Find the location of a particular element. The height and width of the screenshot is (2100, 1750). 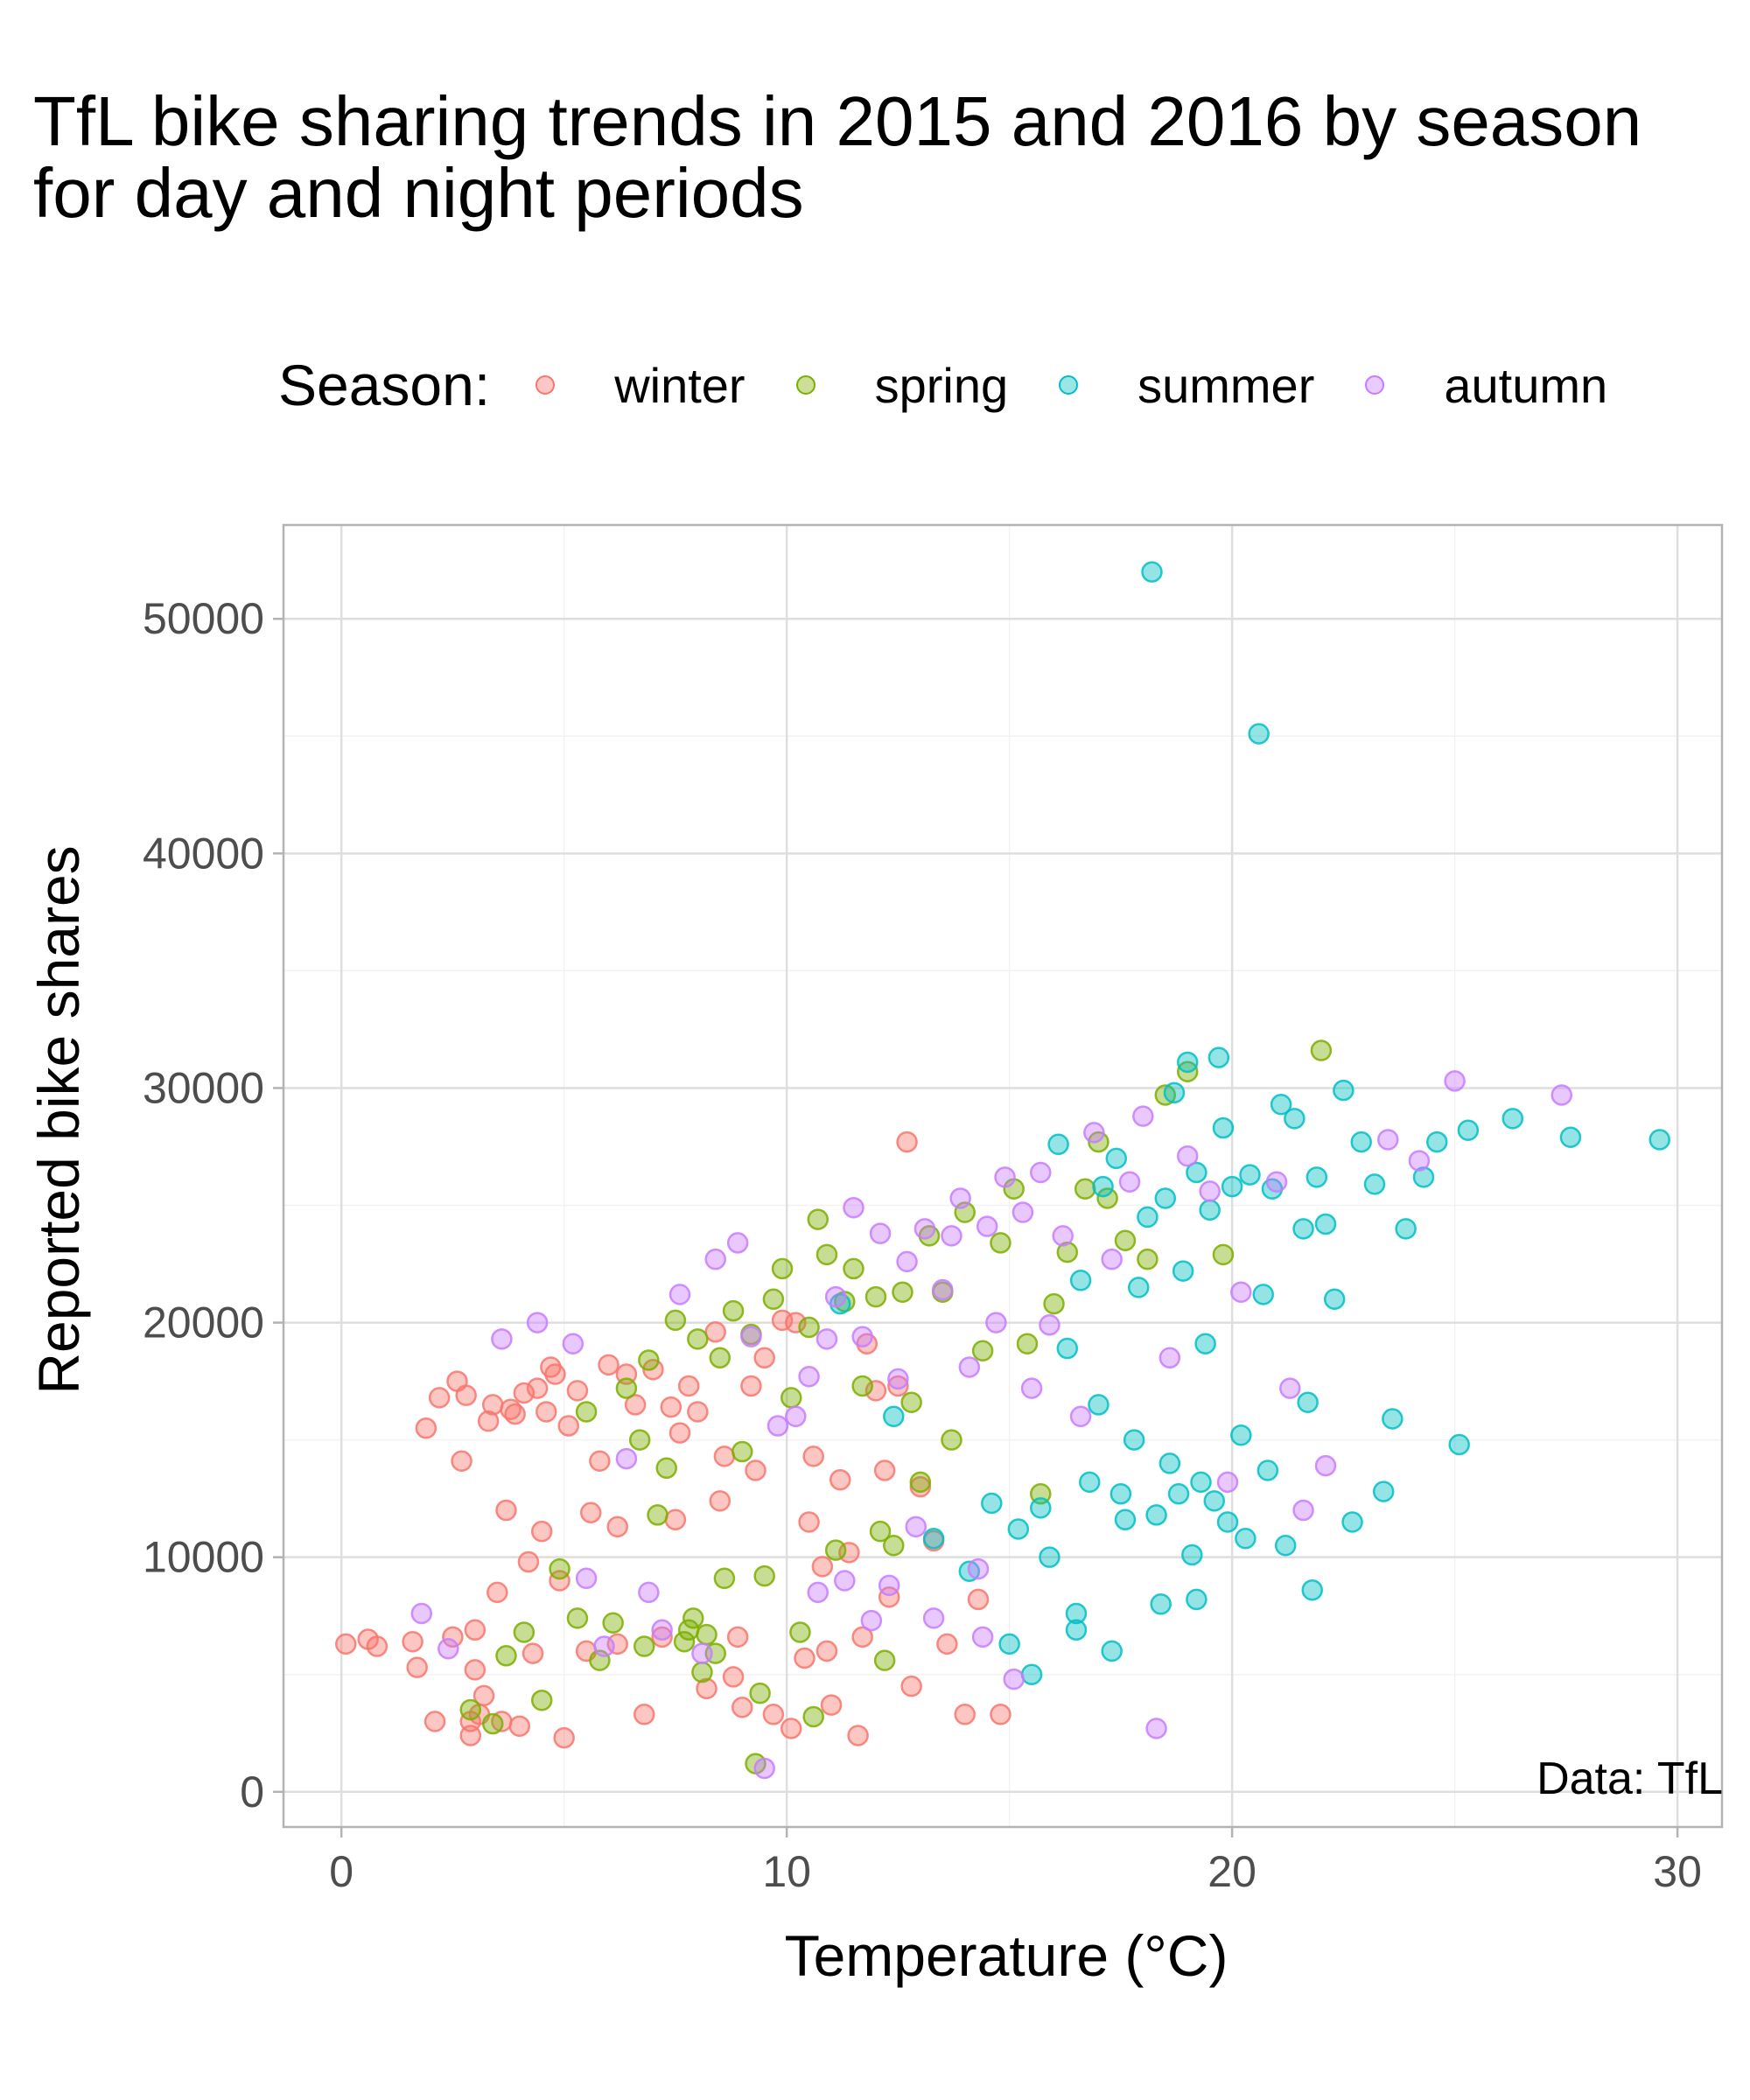

legend-item-summer: summer is located at coordinates (1186, 385).